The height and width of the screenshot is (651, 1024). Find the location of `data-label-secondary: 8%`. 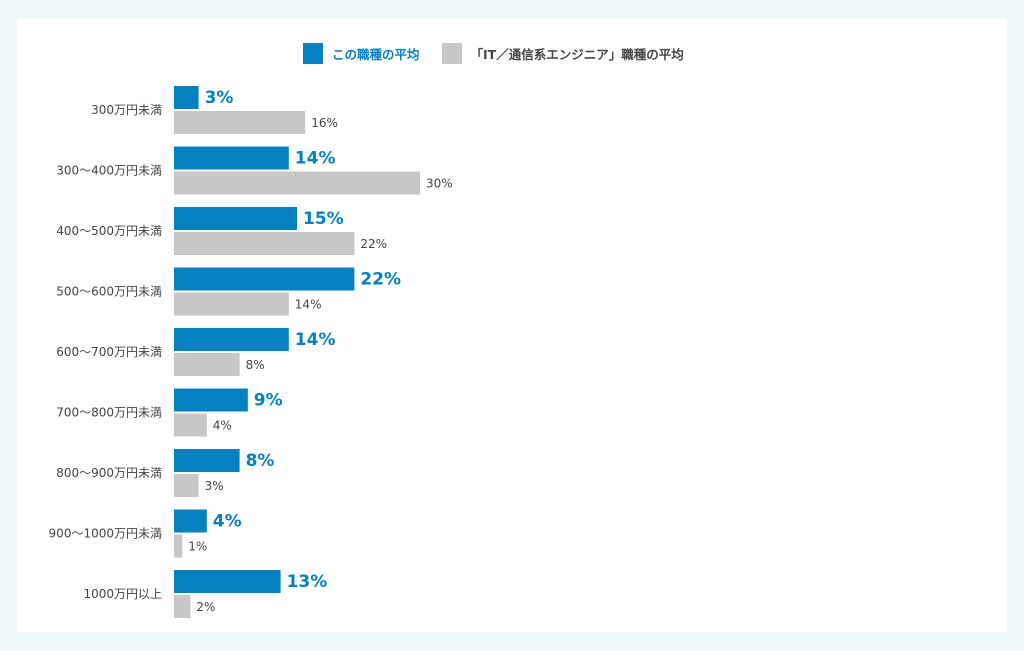

data-label-secondary: 8% is located at coordinates (255, 365).